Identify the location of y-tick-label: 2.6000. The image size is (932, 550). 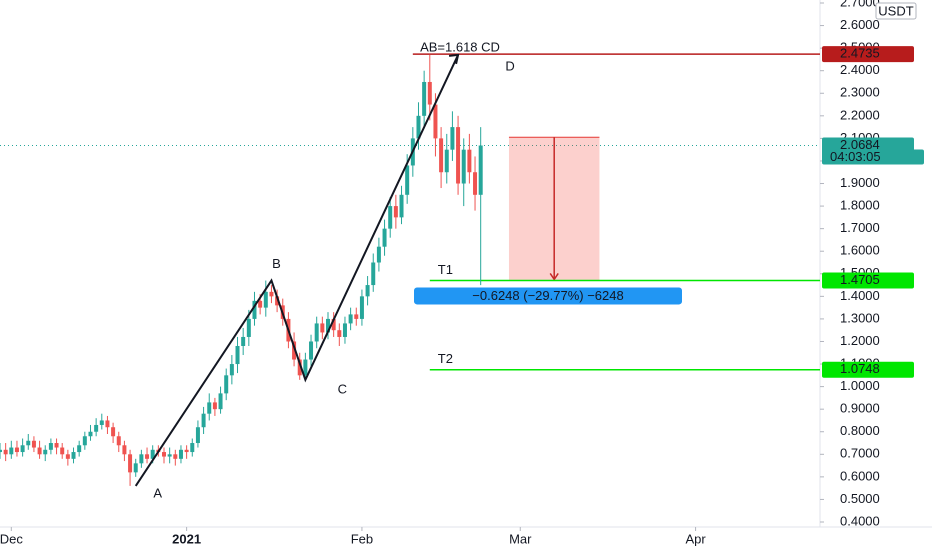
(860, 24).